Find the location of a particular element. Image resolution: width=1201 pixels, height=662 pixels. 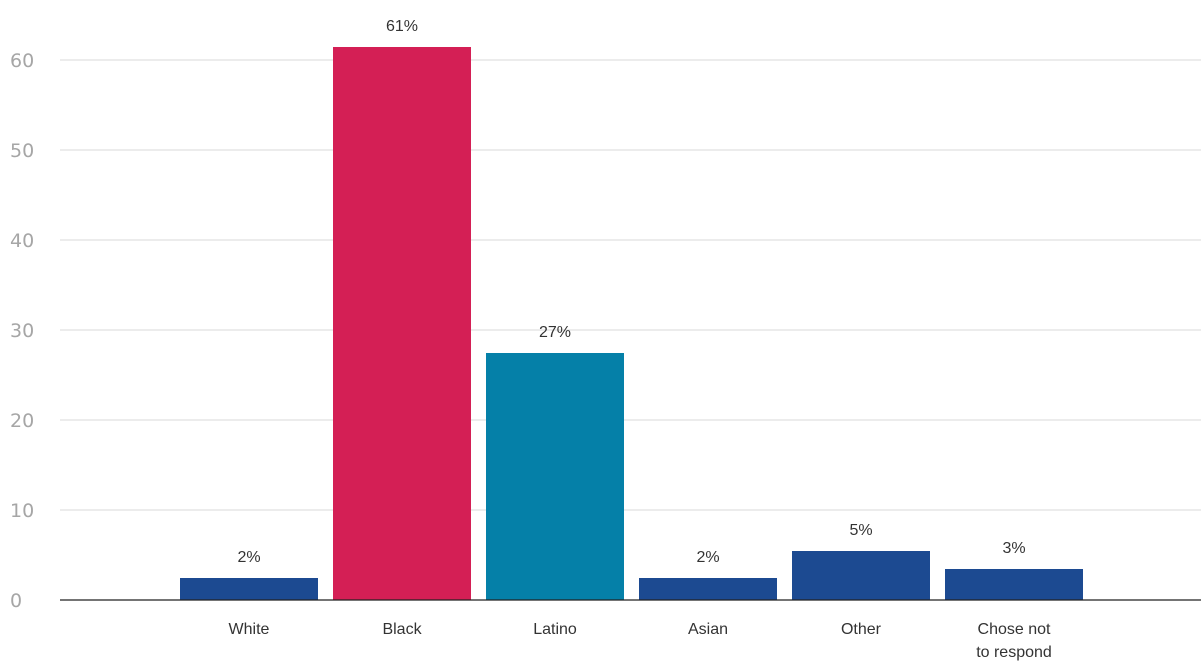

bar-asian is located at coordinates (708, 589).